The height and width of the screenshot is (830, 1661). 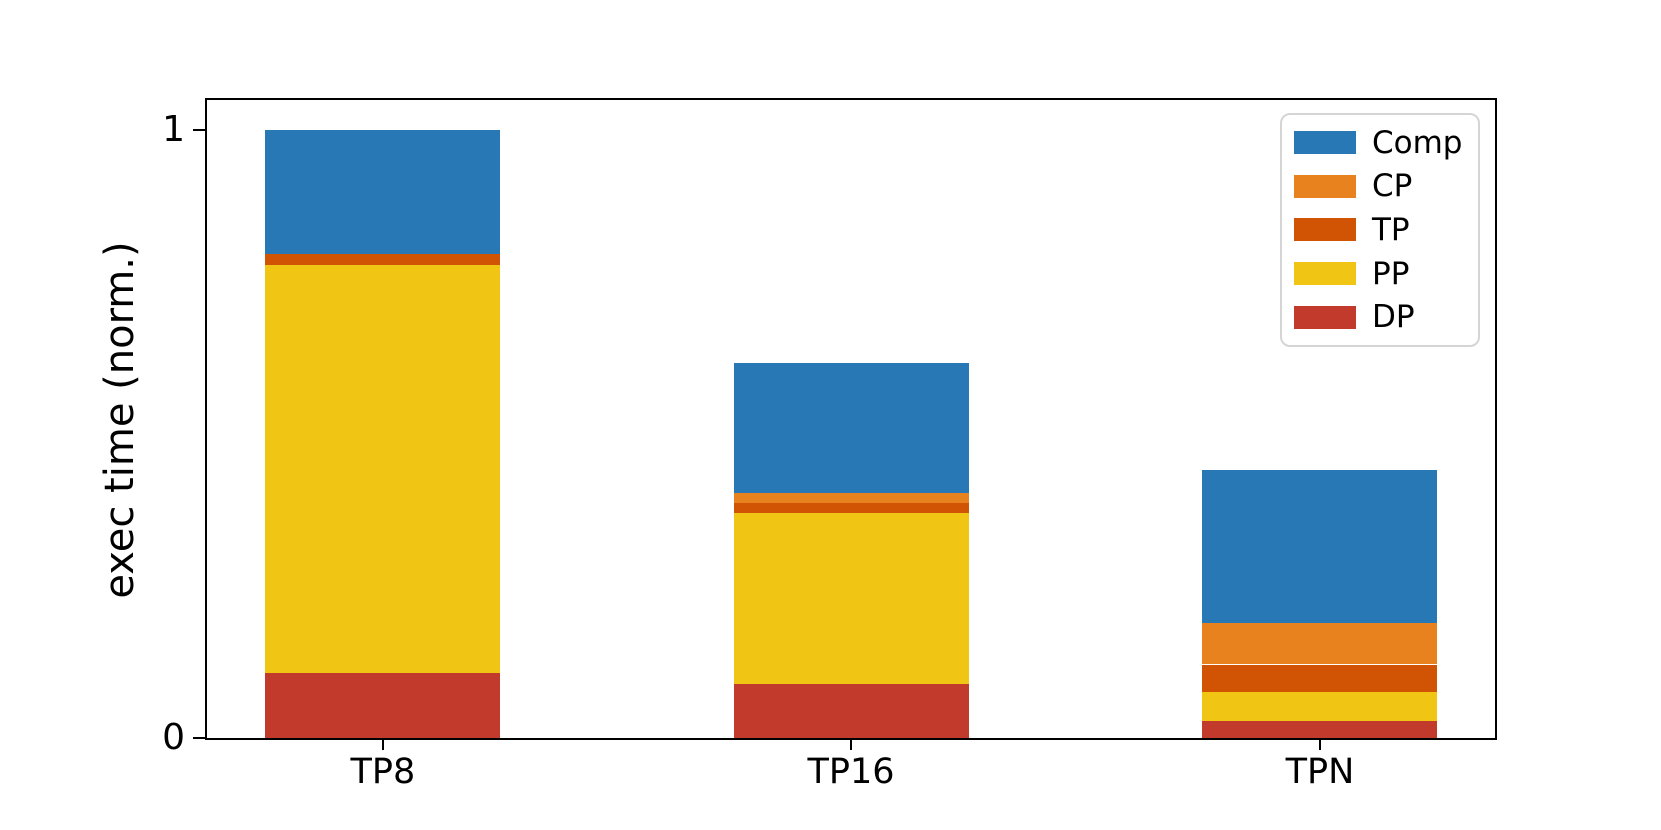 I want to click on legend-label-CP: CP, so click(x=1392, y=186).